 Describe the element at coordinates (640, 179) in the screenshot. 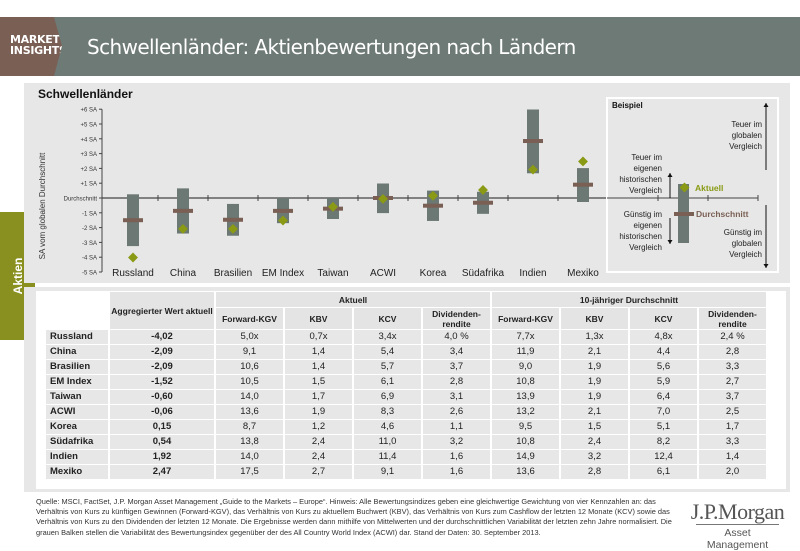

I see `legend-own-expensive-text: historischen` at that location.